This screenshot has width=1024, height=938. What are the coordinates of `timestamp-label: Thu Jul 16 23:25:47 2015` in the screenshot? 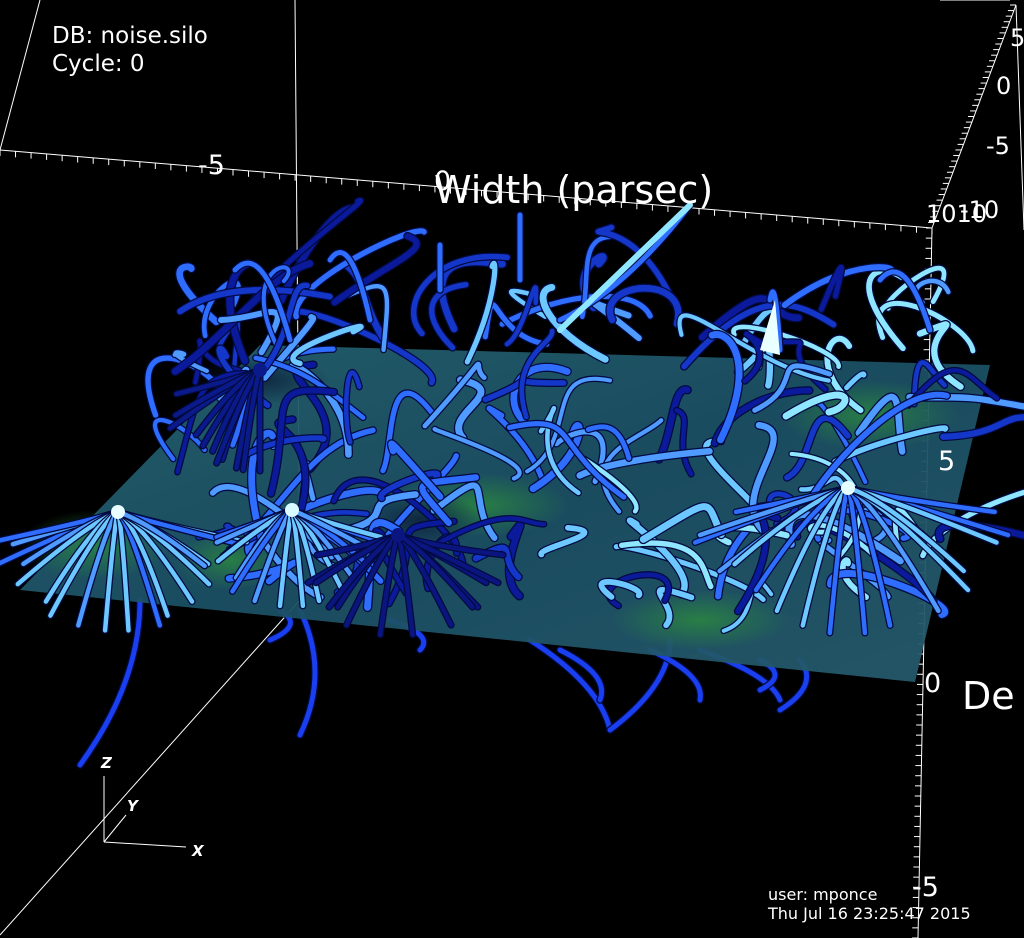 It's located at (869, 913).